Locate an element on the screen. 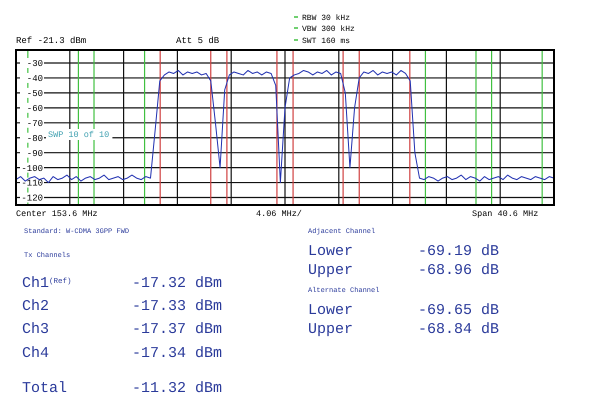 The width and height of the screenshot is (602, 404). text: Ch1$^{(Ref)}$ is located at coordinates (47, 283).